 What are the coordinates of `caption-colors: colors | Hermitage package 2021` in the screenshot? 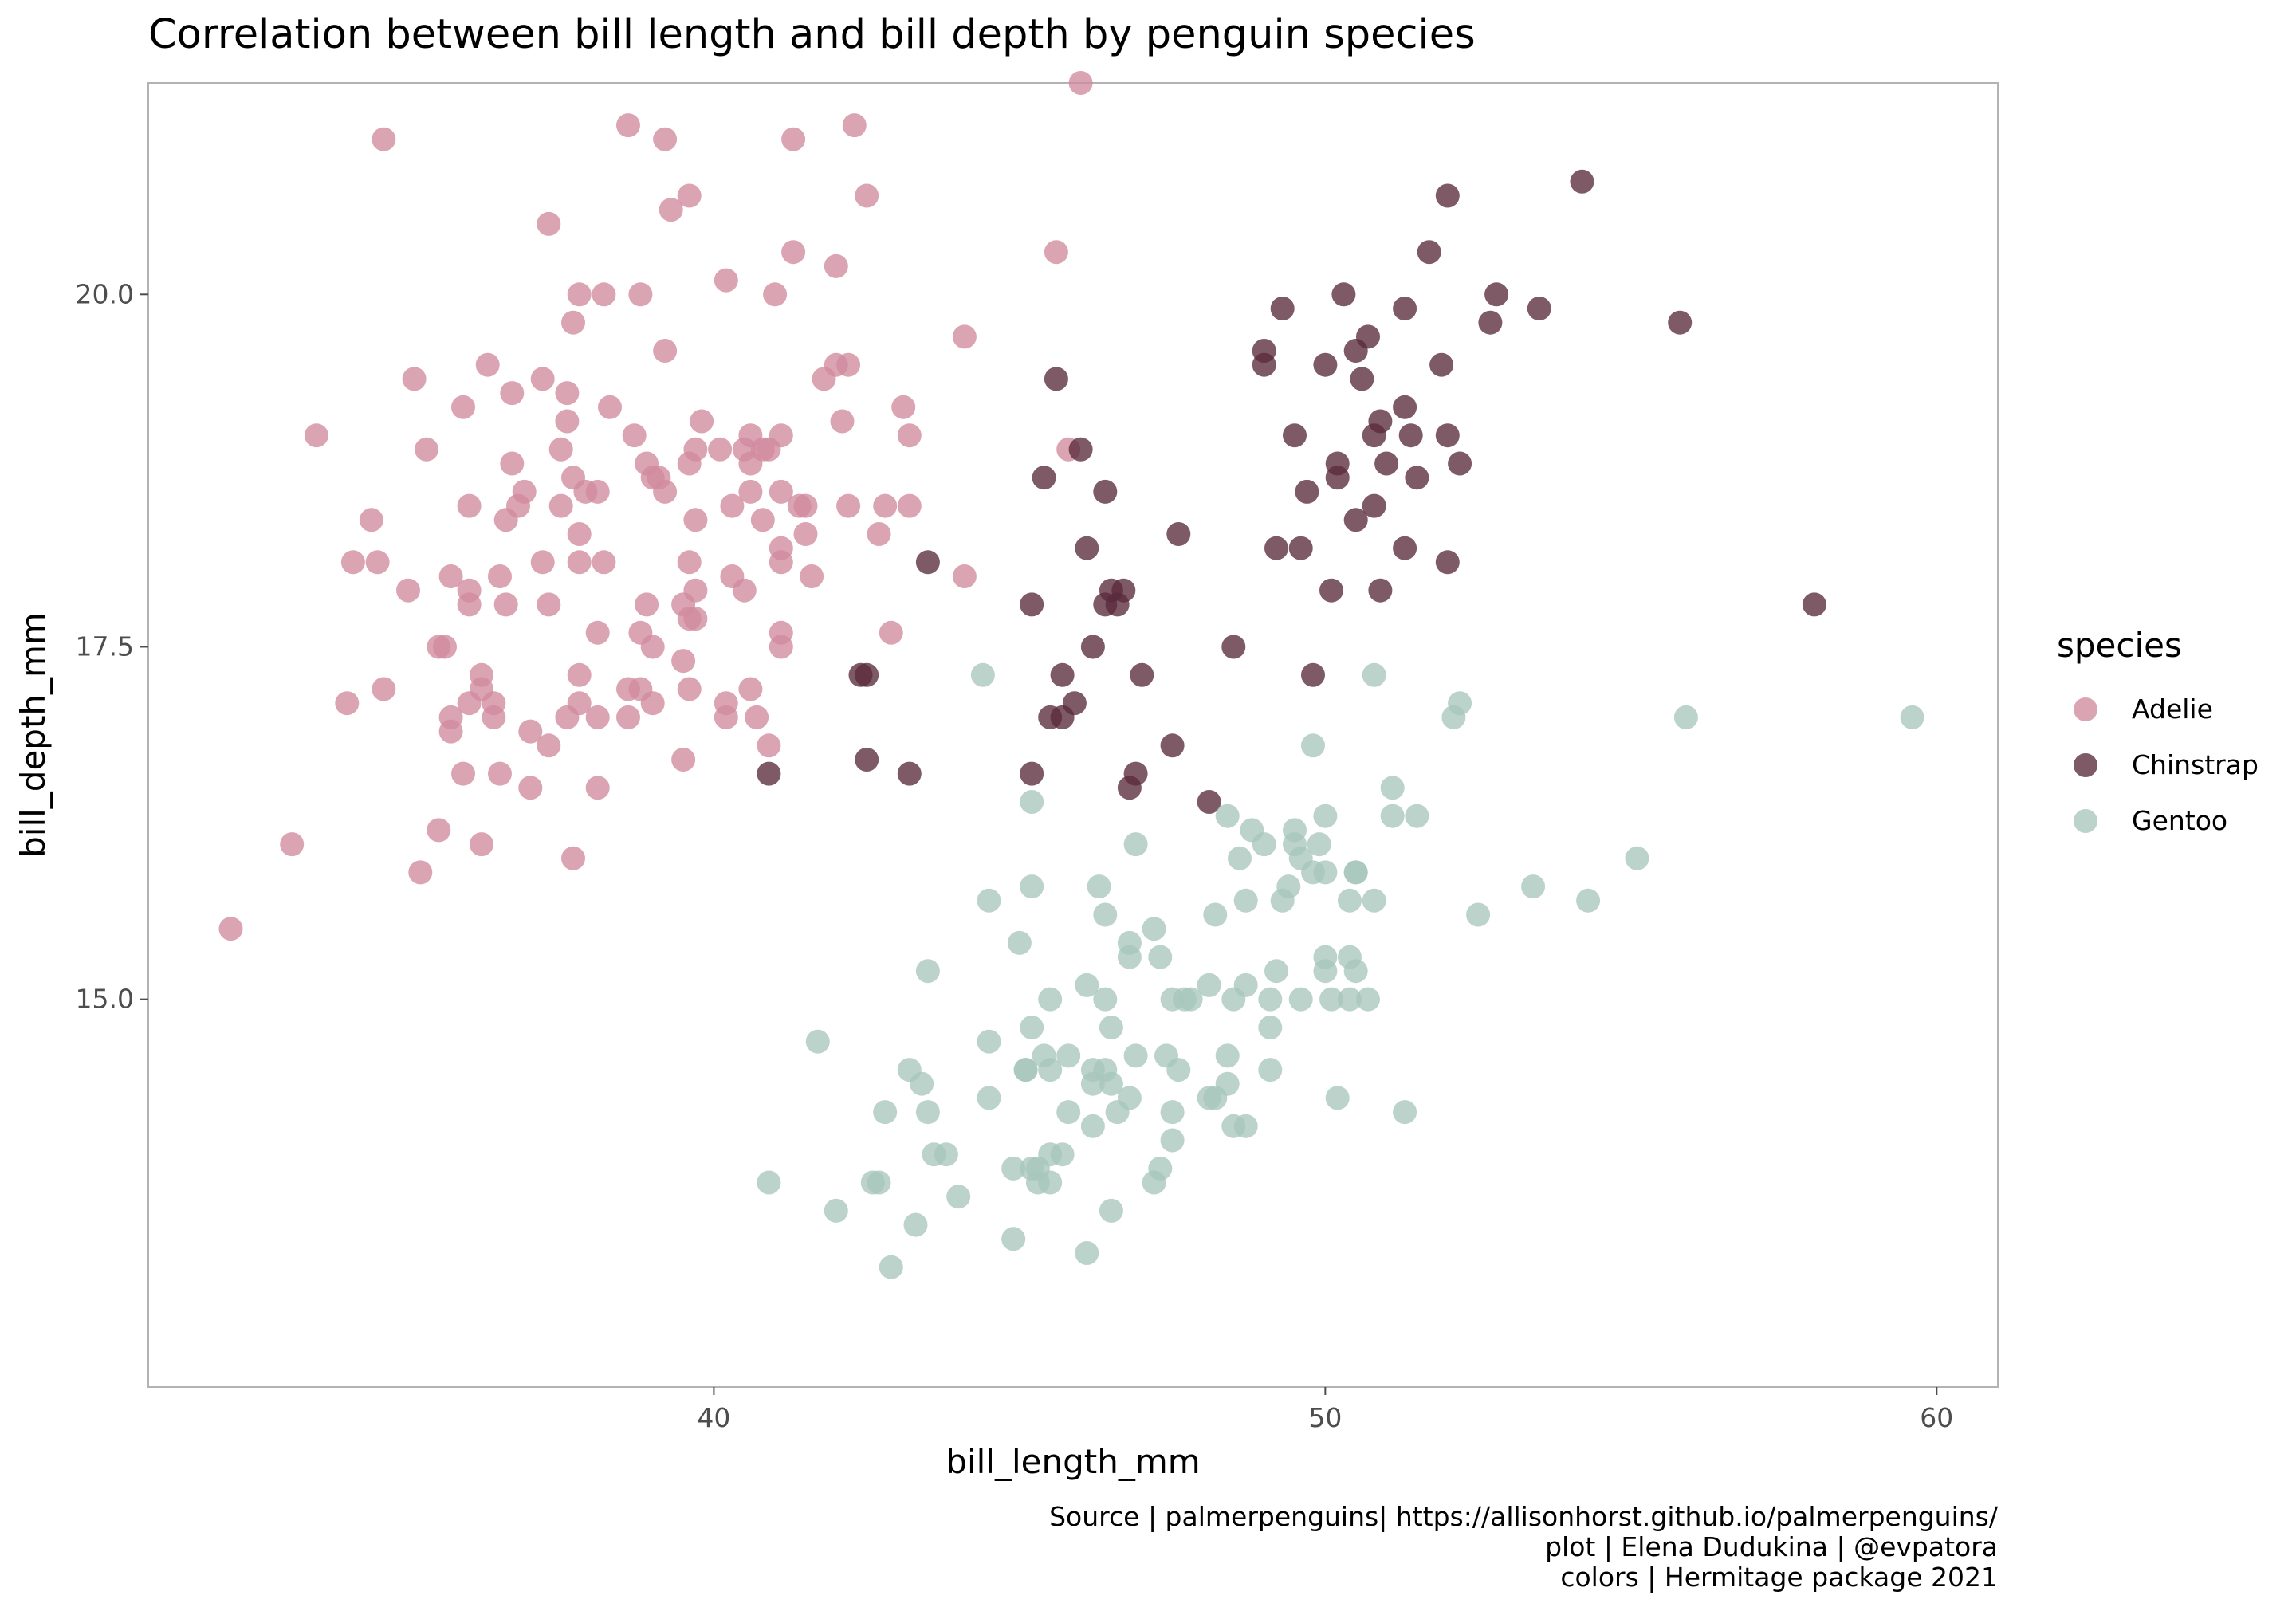 It's located at (1779, 1577).